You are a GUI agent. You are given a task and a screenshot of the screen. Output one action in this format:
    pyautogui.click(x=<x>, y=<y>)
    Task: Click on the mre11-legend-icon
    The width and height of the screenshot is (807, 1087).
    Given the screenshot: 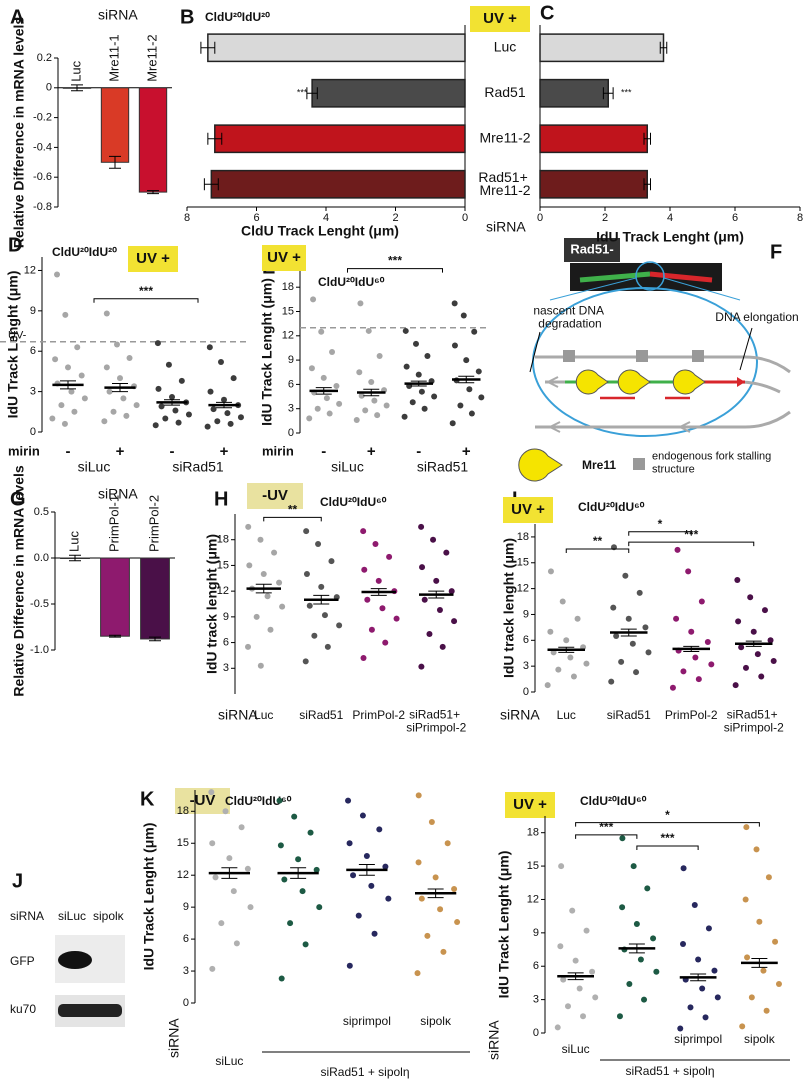 What is the action you would take?
    pyautogui.click(x=540, y=465)
    